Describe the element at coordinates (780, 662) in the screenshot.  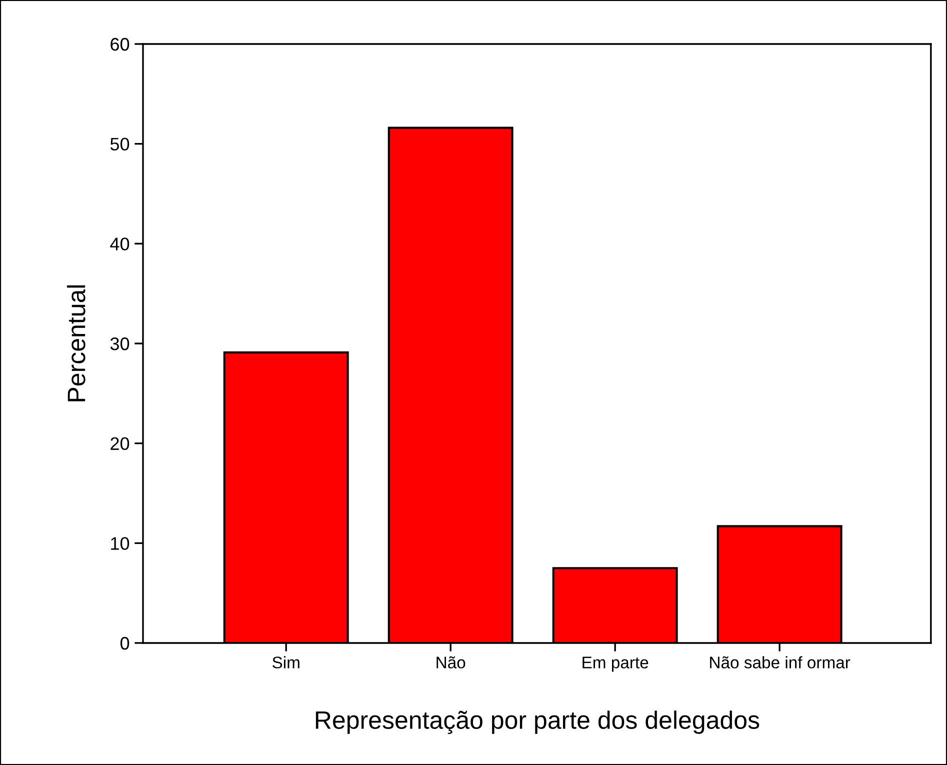
I see `x-tick-label: Não sabe inf ormar` at that location.